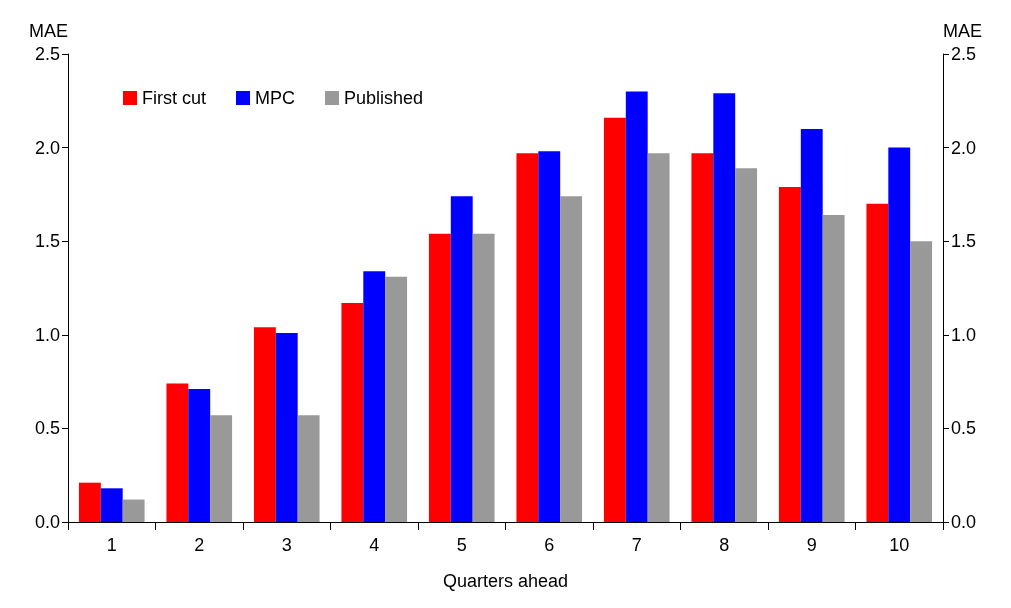  What do you see at coordinates (964, 428) in the screenshot?
I see `y2-tick-label: 0.5` at bounding box center [964, 428].